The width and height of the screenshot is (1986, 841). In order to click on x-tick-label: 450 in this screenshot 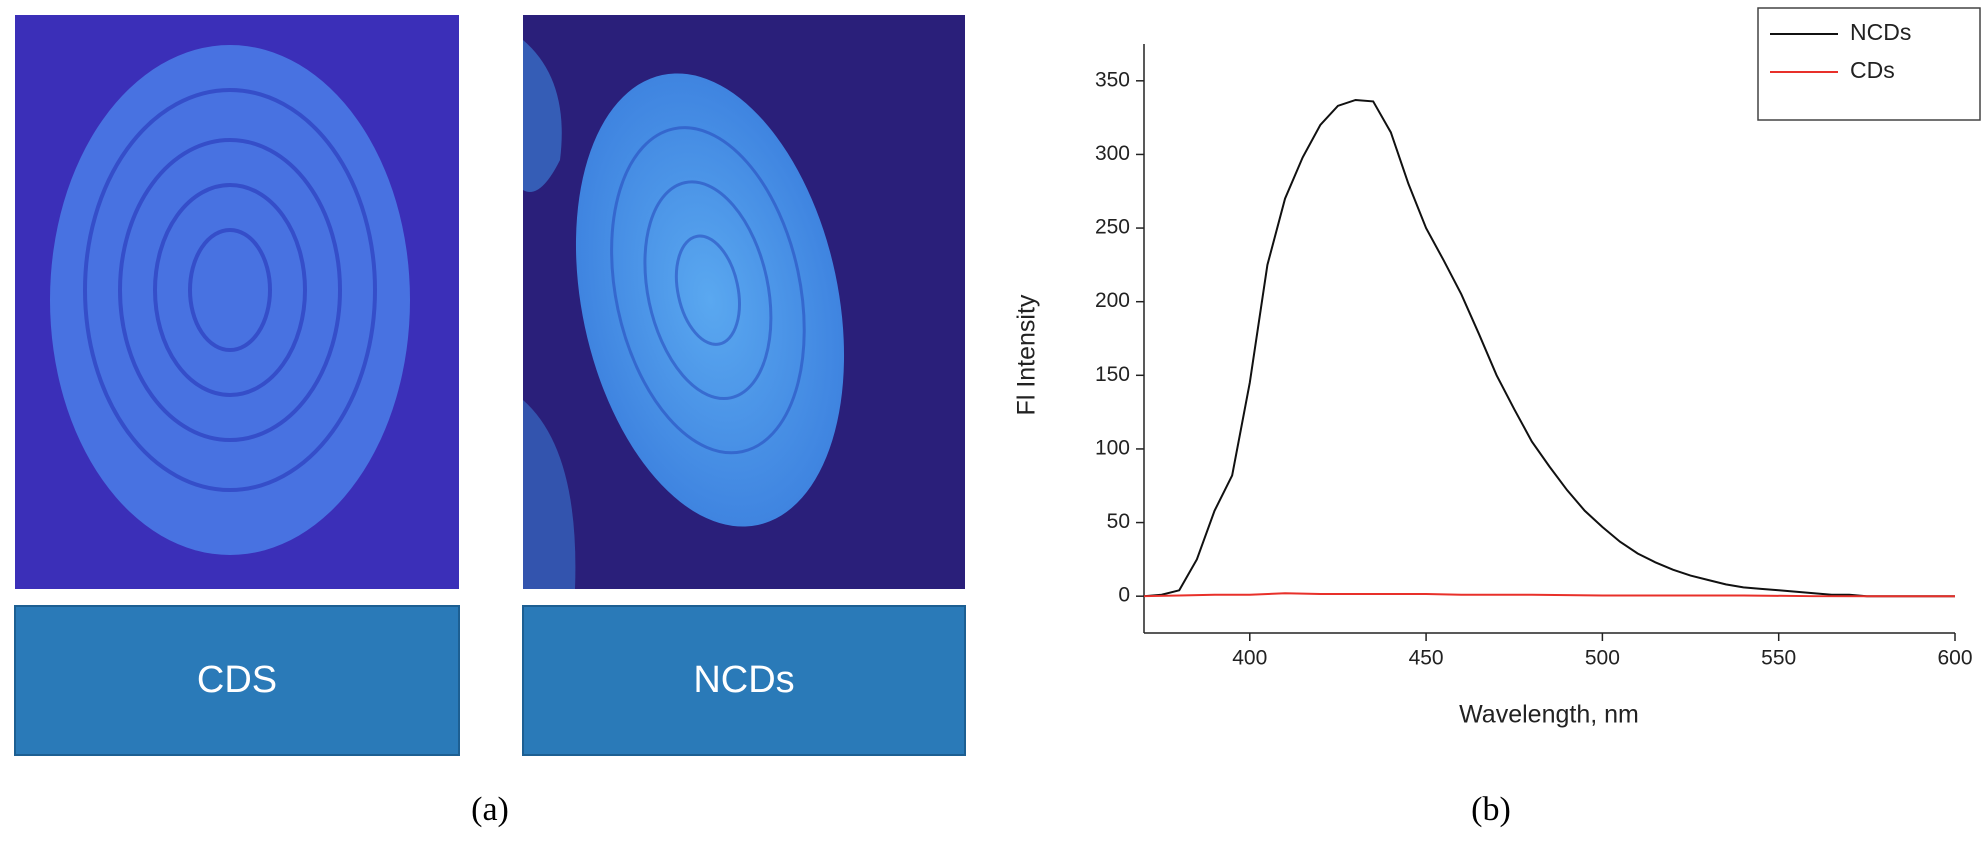, I will do `click(1426, 658)`.